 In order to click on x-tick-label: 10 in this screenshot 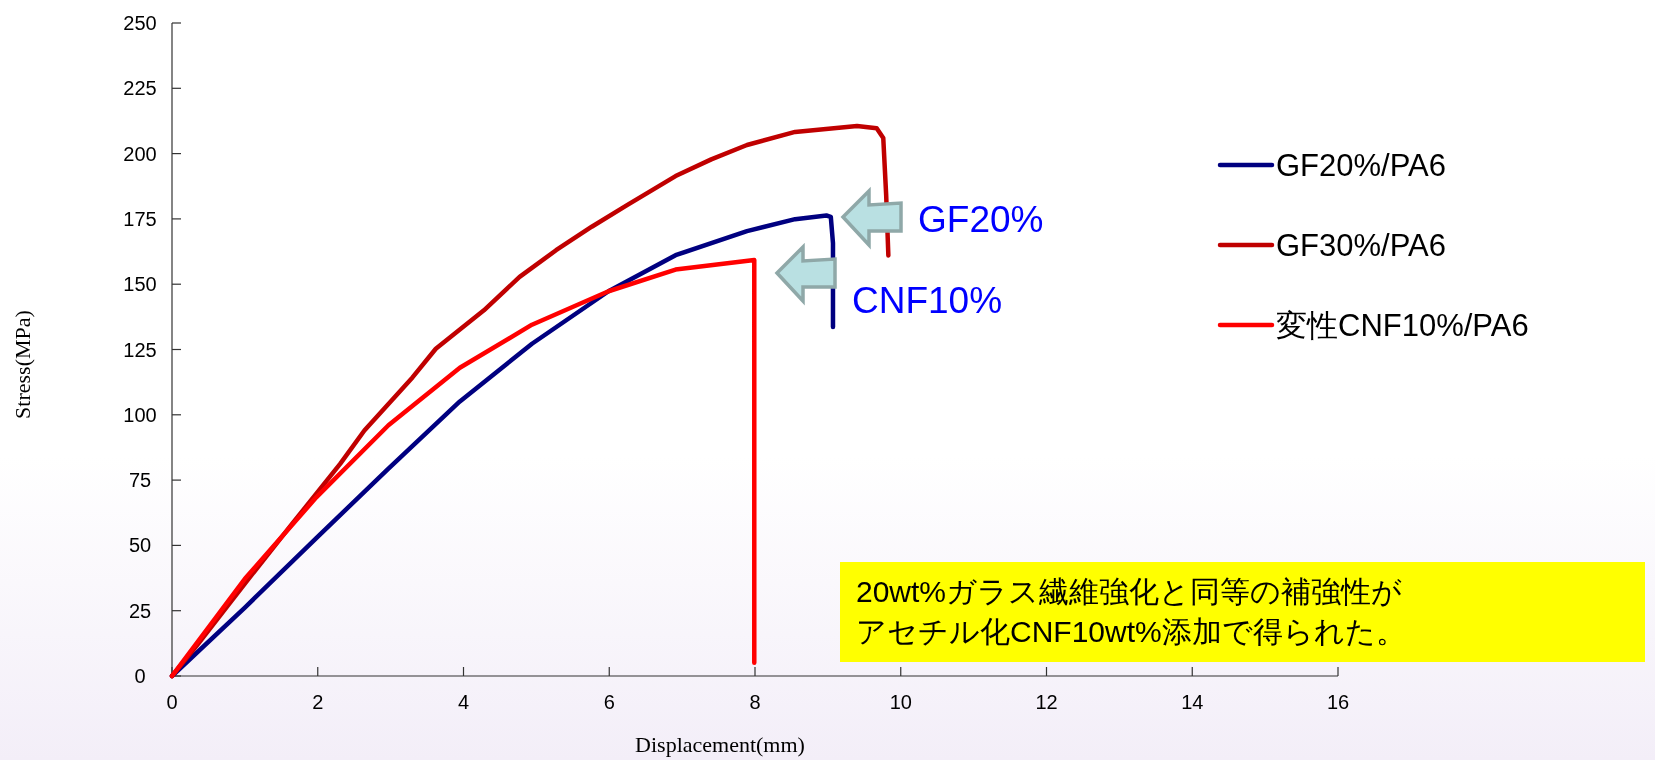, I will do `click(900, 702)`.